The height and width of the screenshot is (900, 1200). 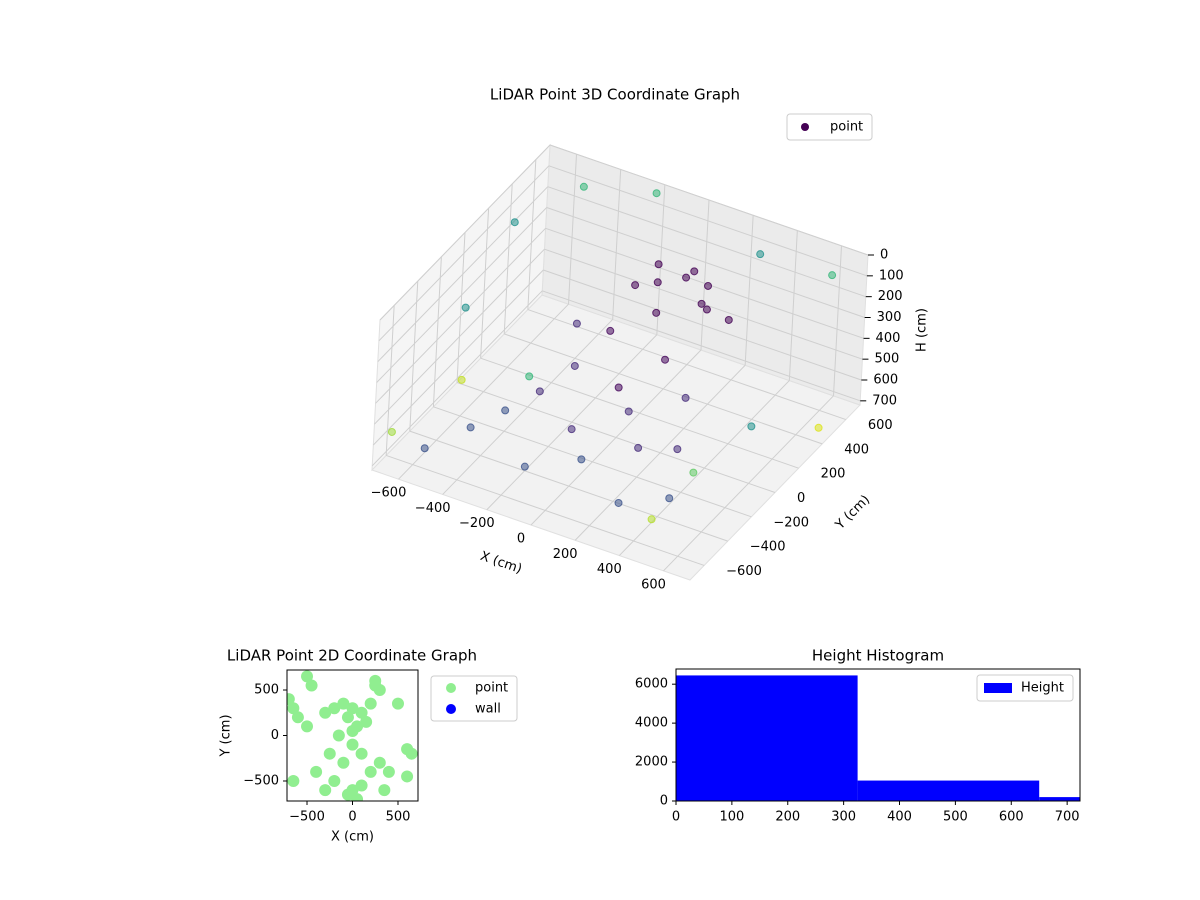 I want to click on y-tick-label: 2000, so click(x=651, y=762).